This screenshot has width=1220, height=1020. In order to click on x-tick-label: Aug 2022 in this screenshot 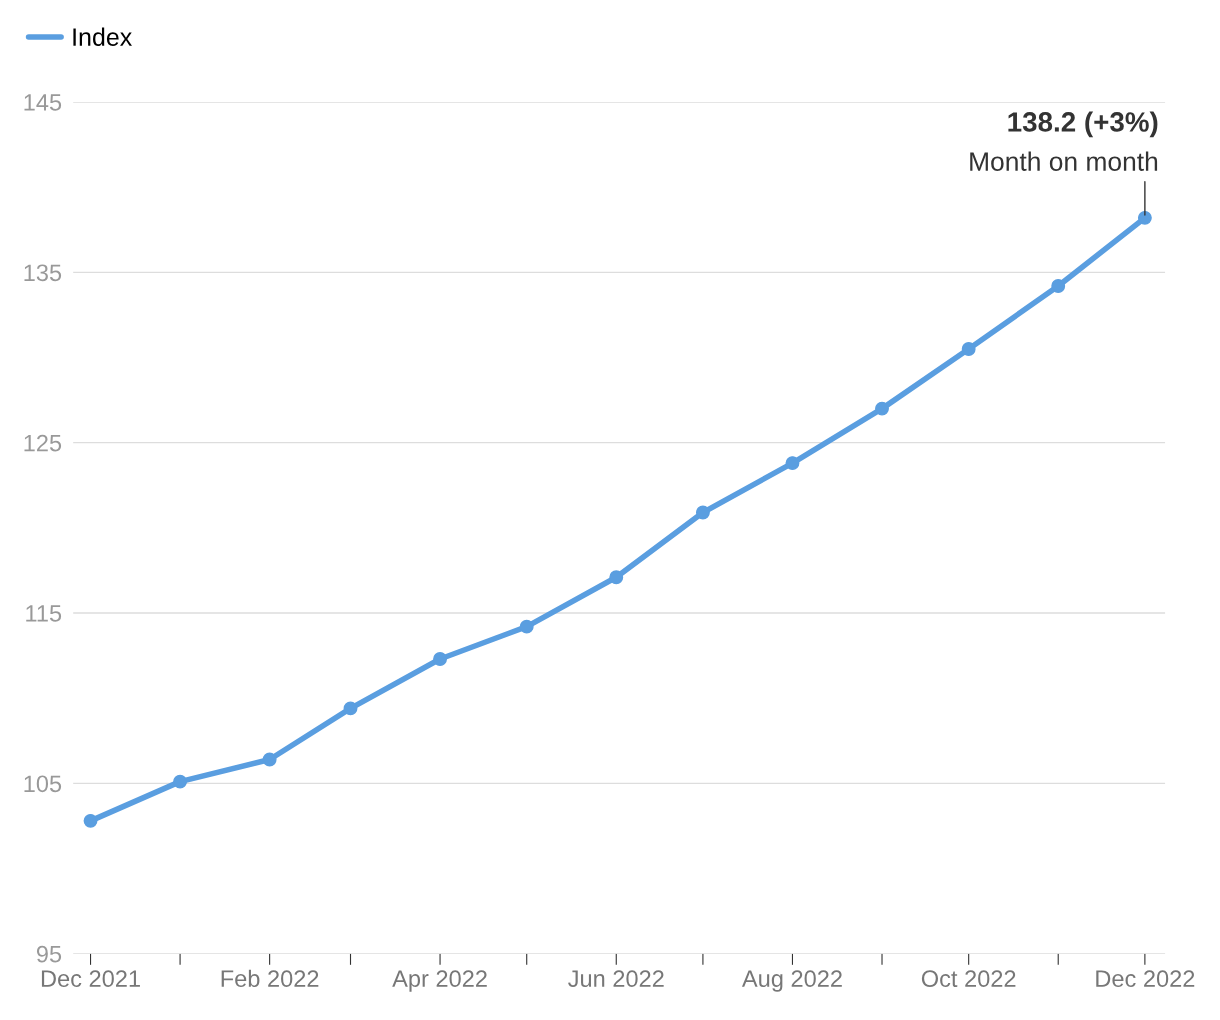, I will do `click(791, 981)`.